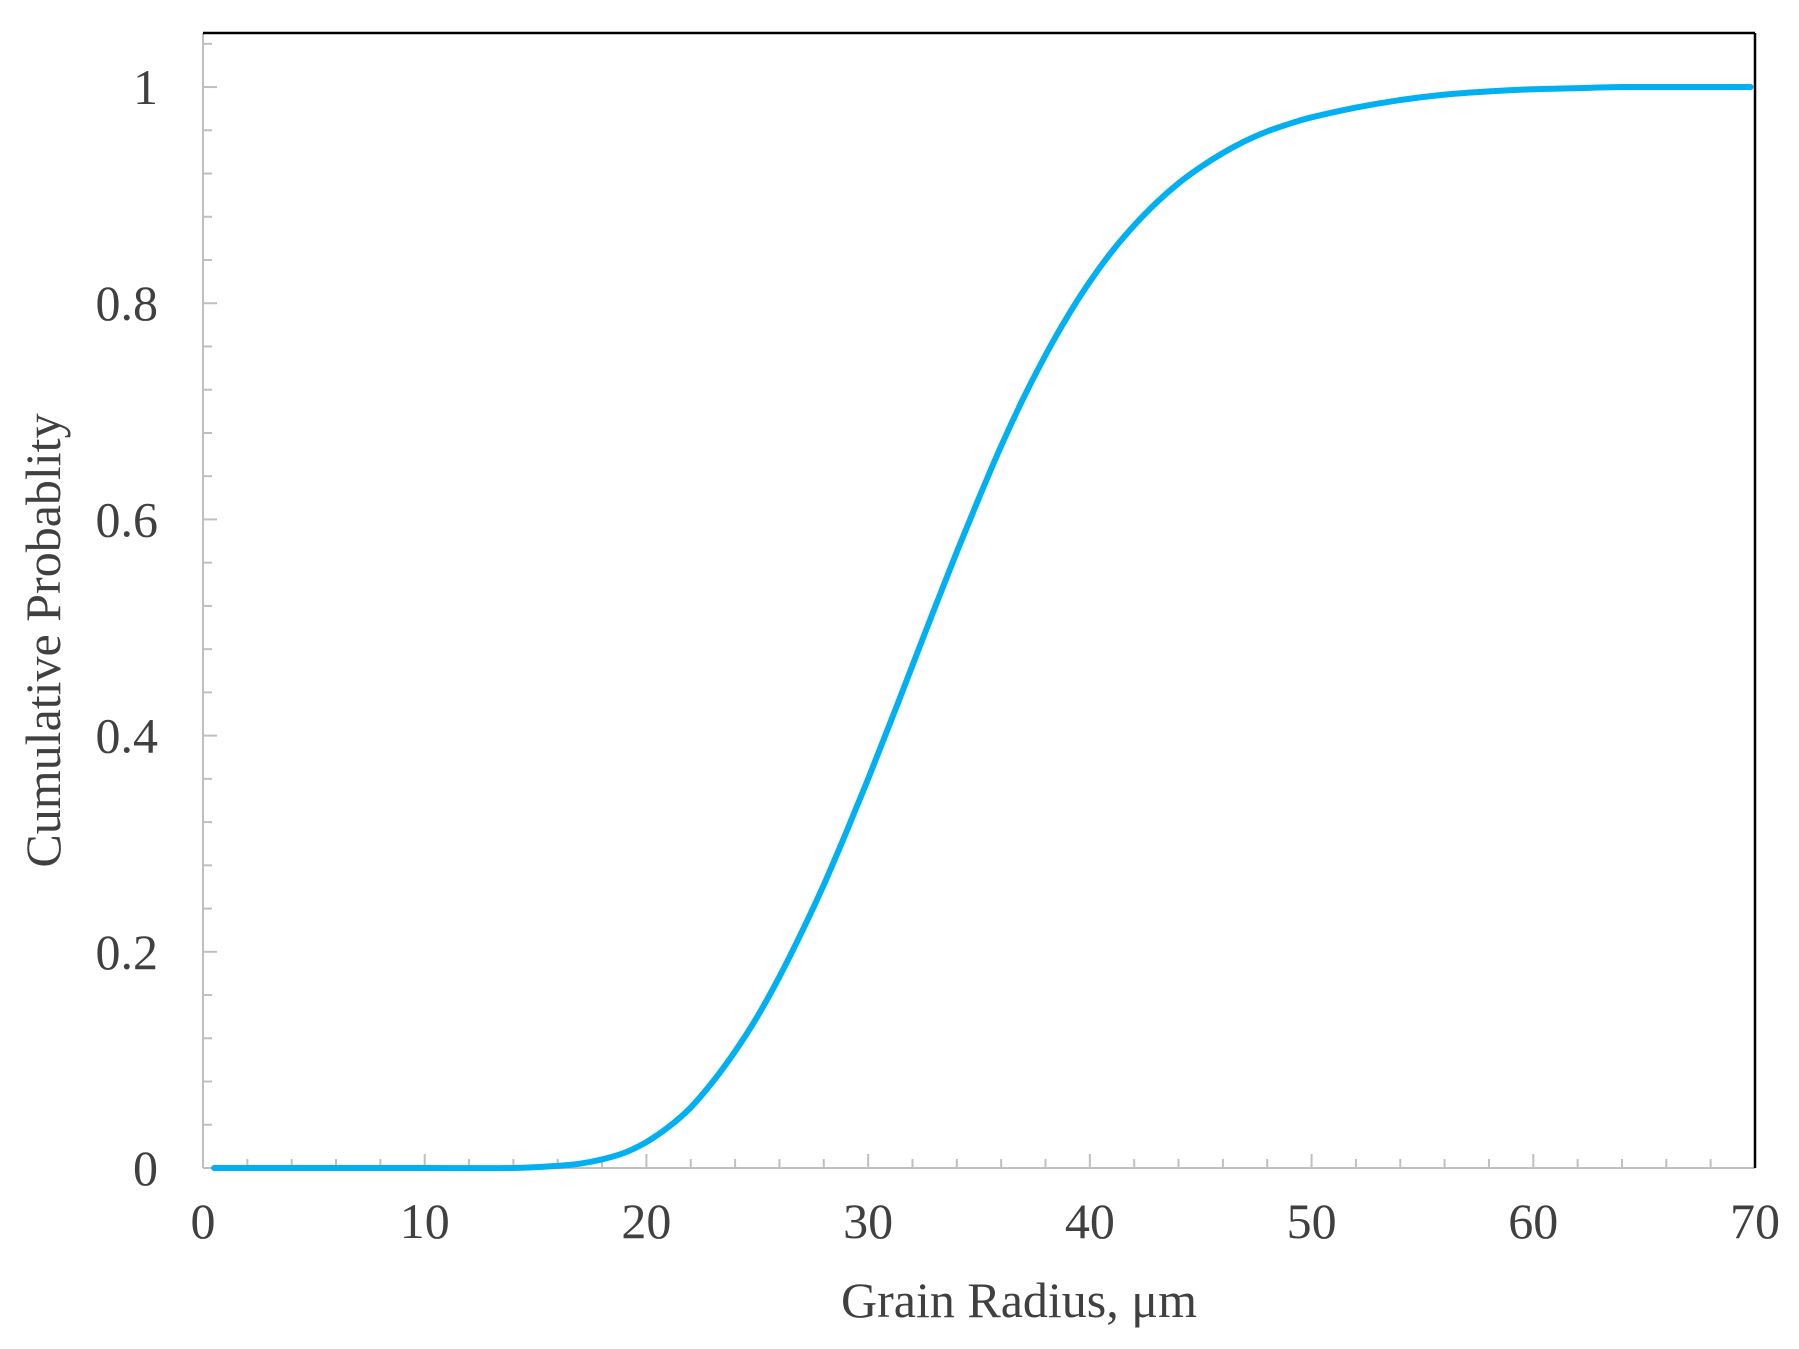  What do you see at coordinates (203, 1221) in the screenshot?
I see `x-tick-label: 0` at bounding box center [203, 1221].